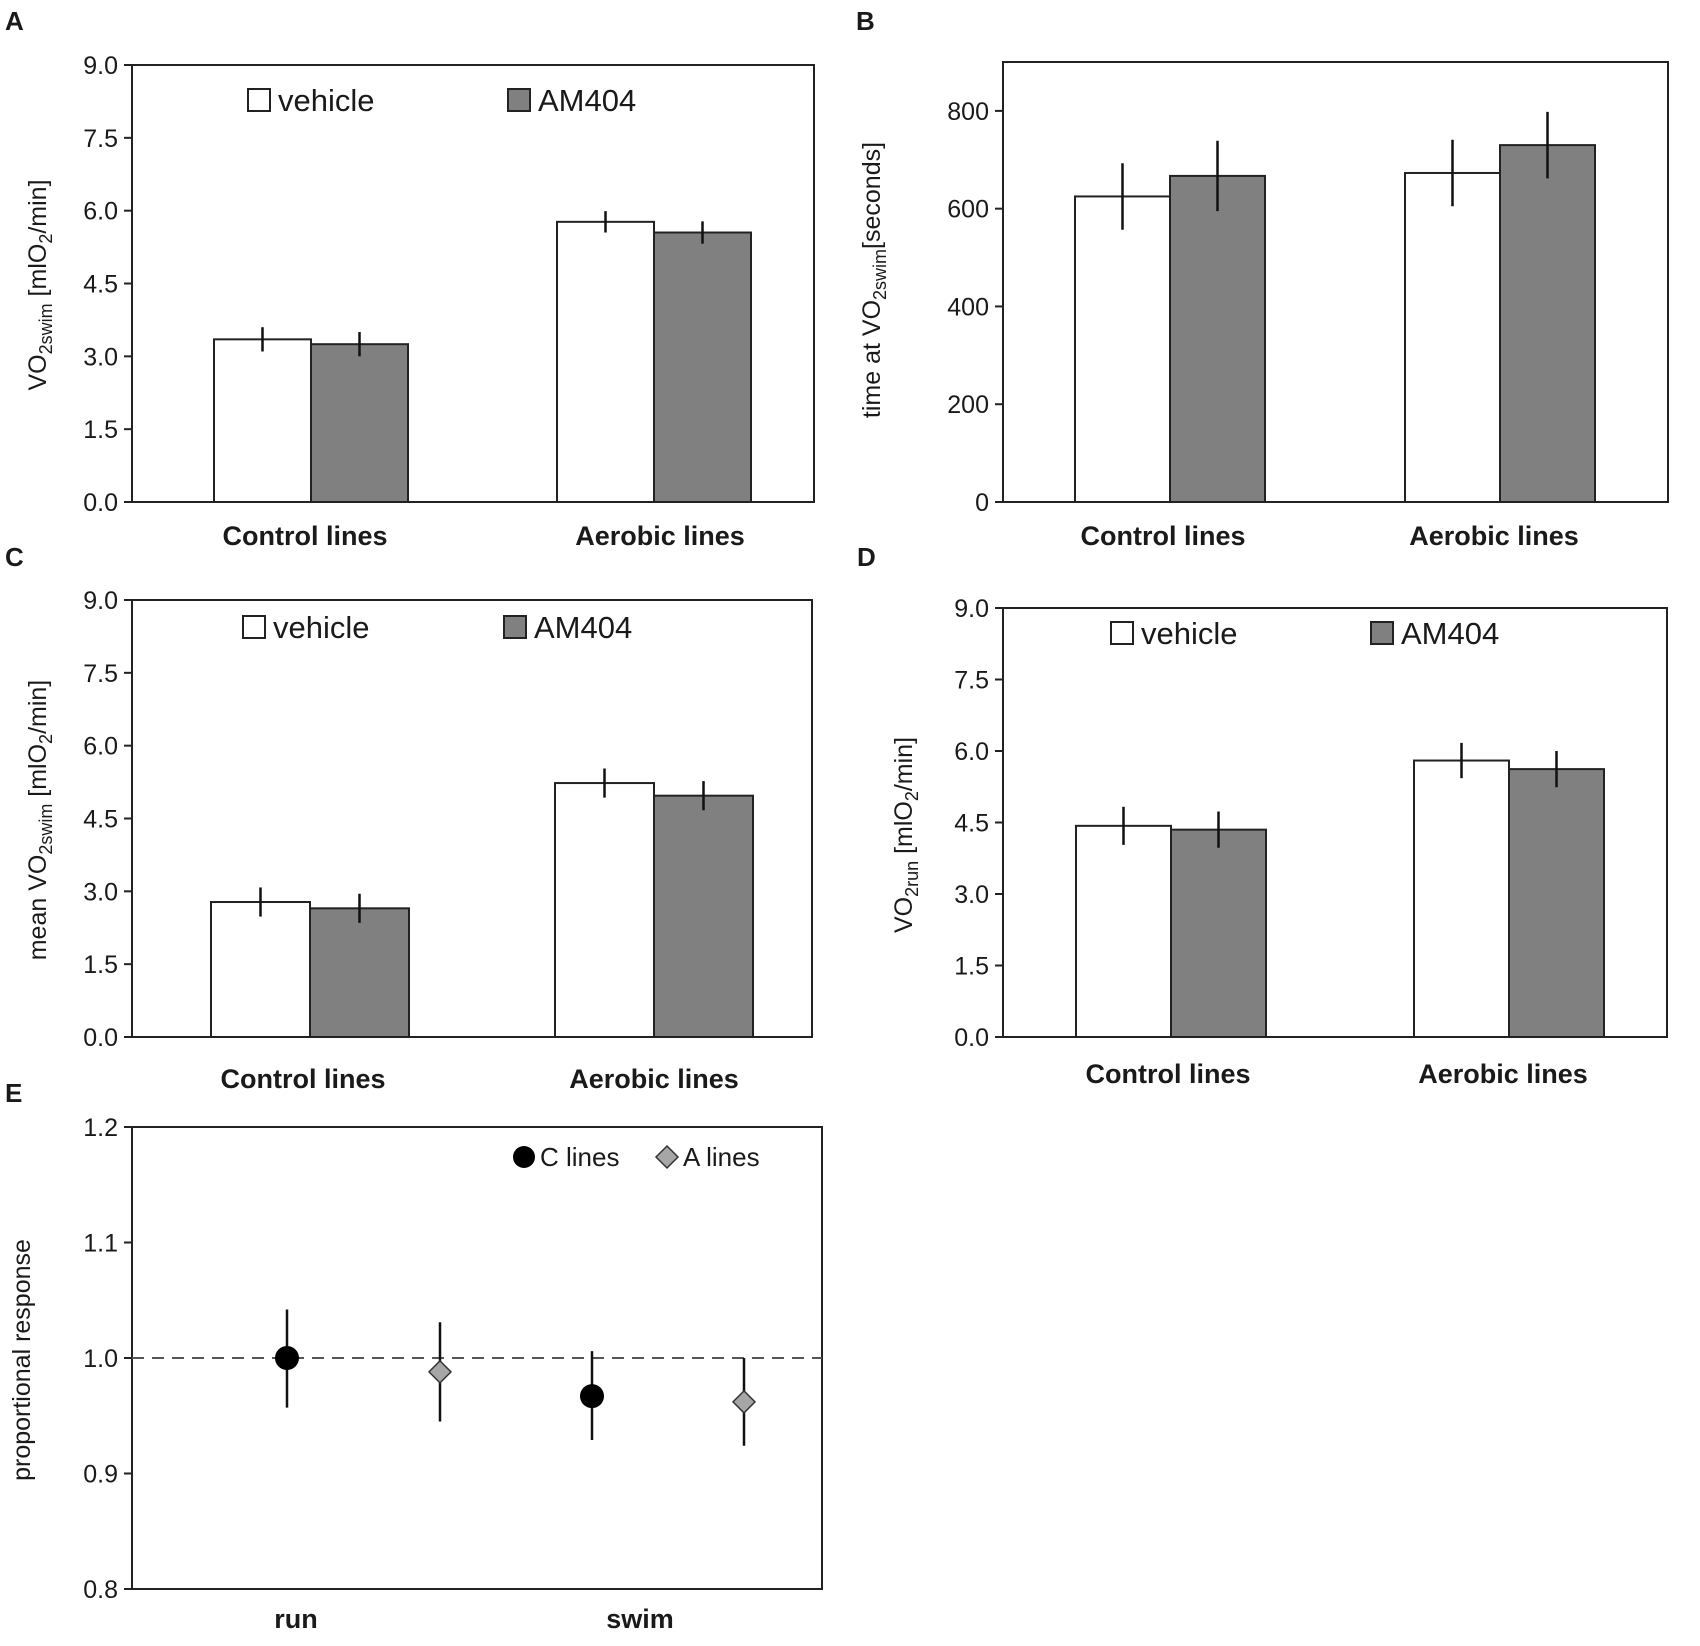  Describe the element at coordinates (296, 1619) in the screenshot. I see `x-category-label: run` at that location.